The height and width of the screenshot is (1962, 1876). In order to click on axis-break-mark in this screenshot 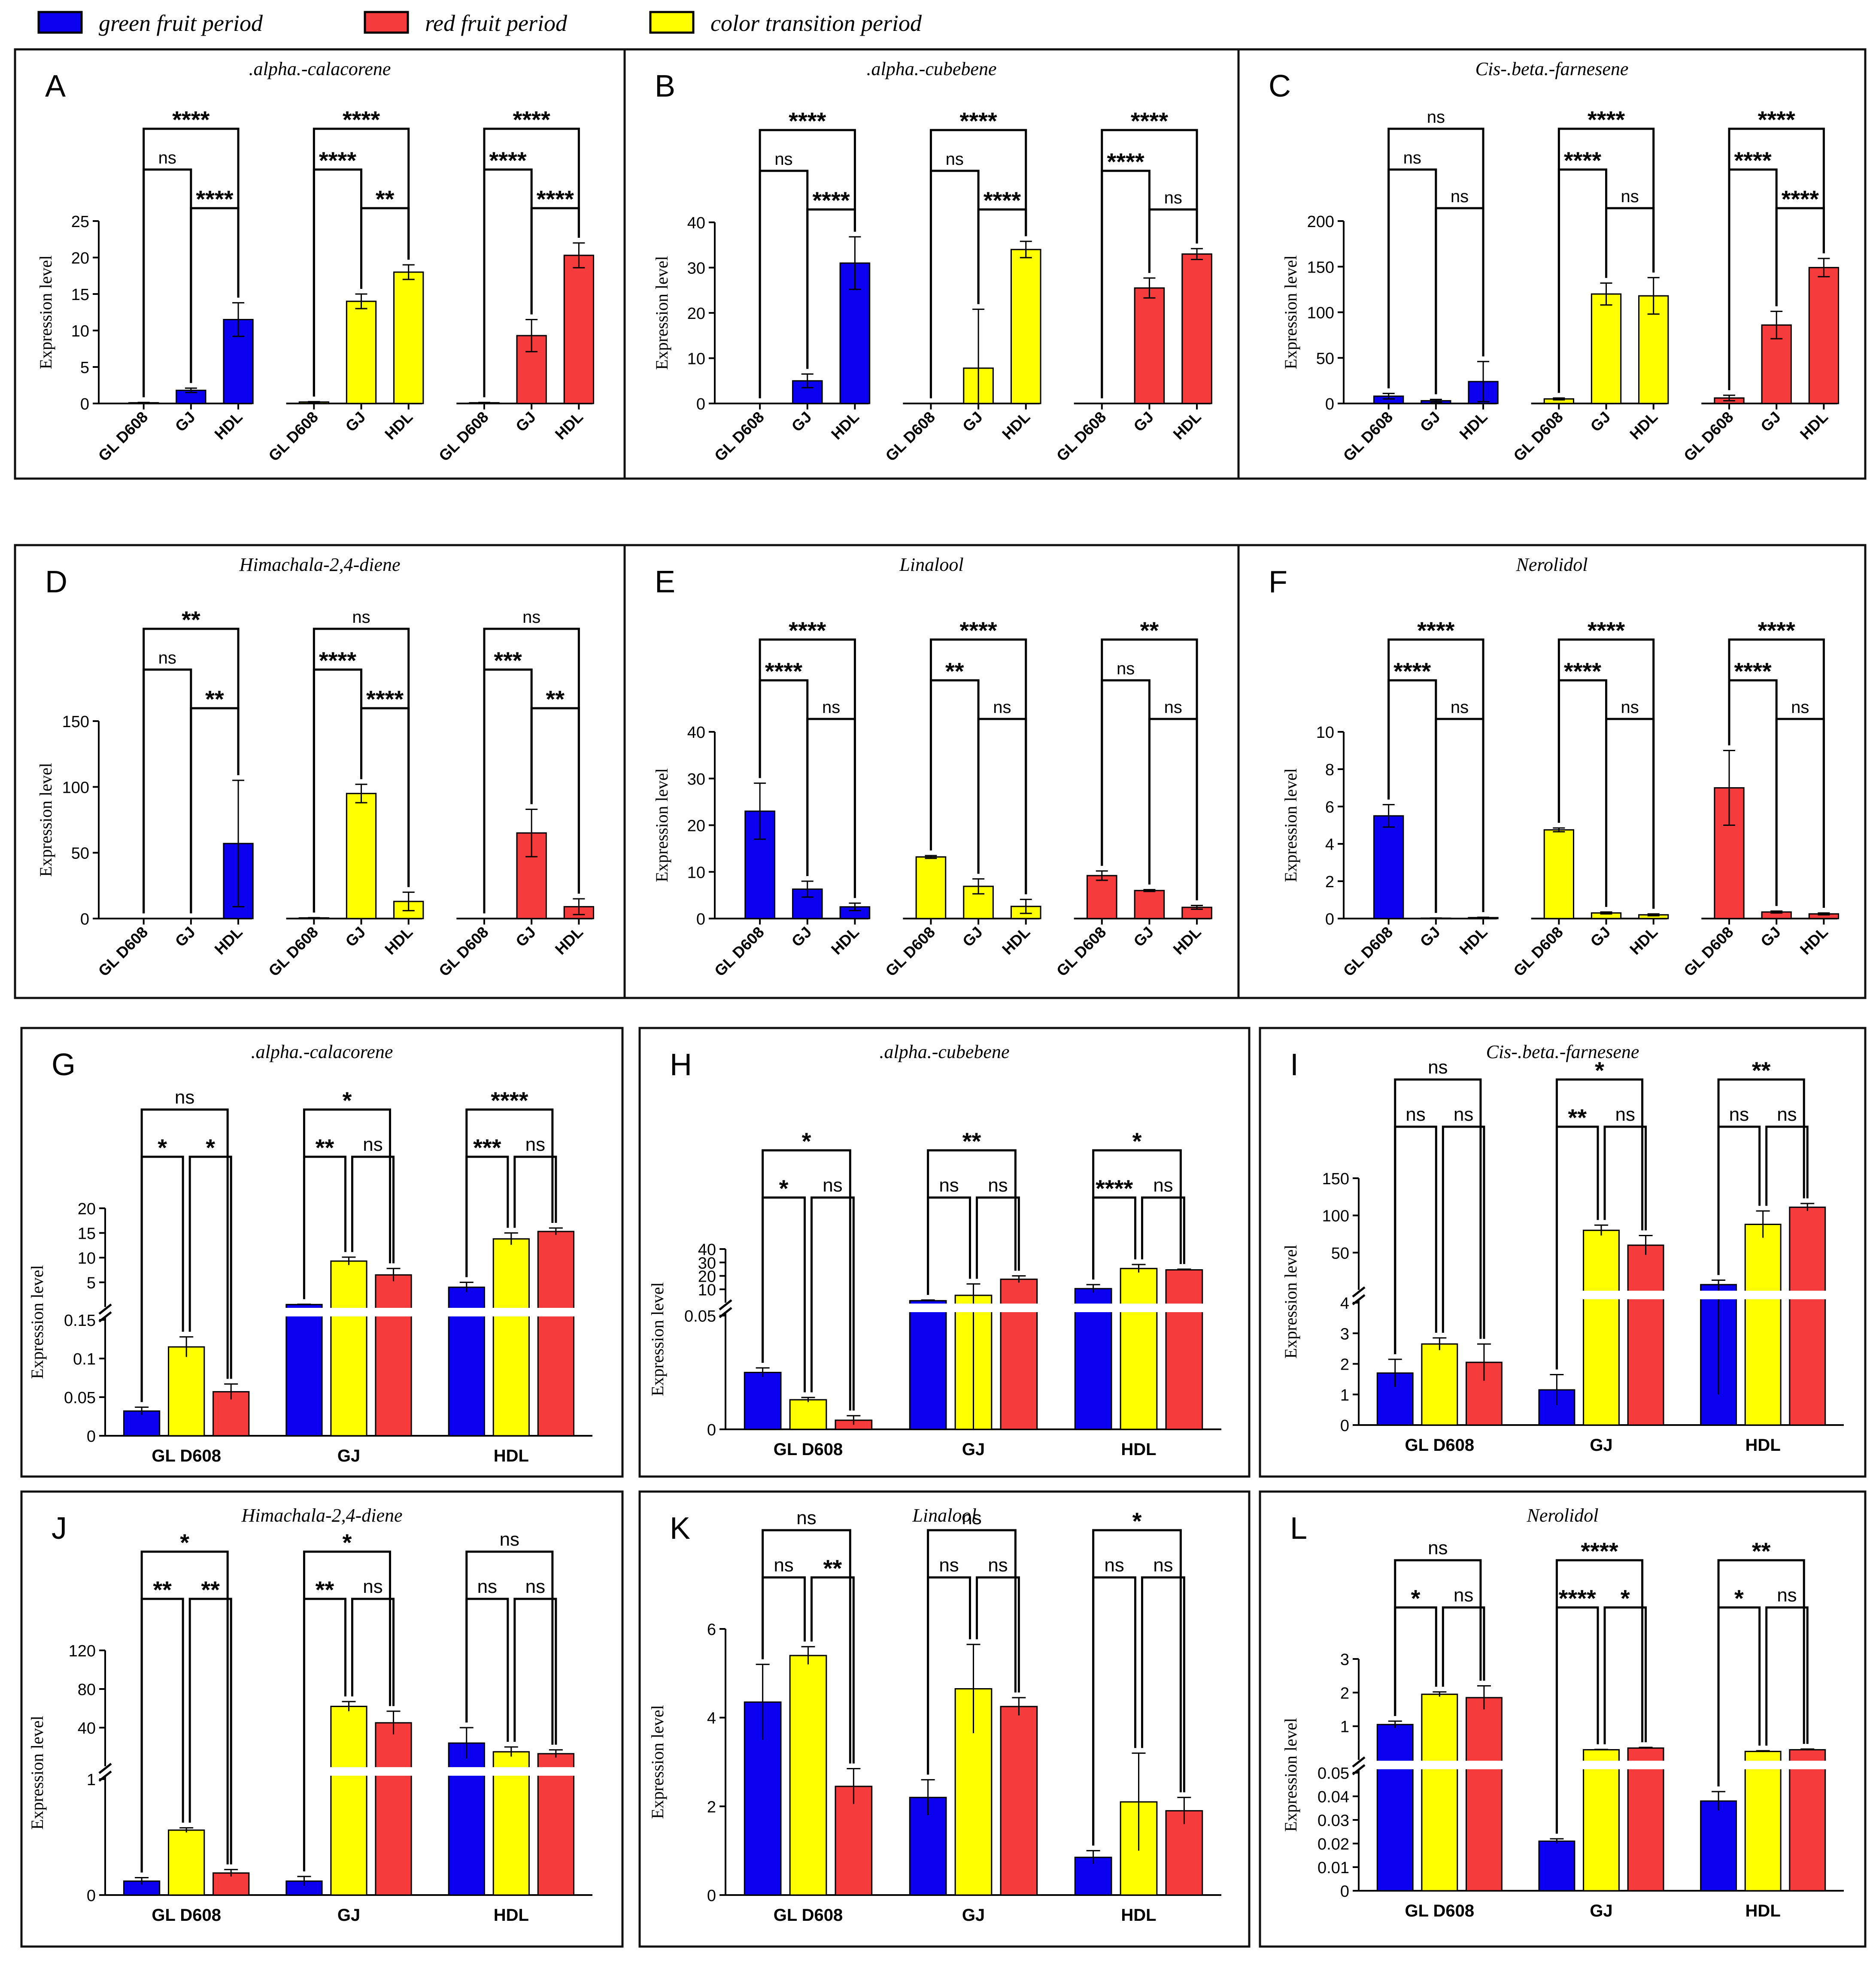, I will do `click(726, 1304)`.